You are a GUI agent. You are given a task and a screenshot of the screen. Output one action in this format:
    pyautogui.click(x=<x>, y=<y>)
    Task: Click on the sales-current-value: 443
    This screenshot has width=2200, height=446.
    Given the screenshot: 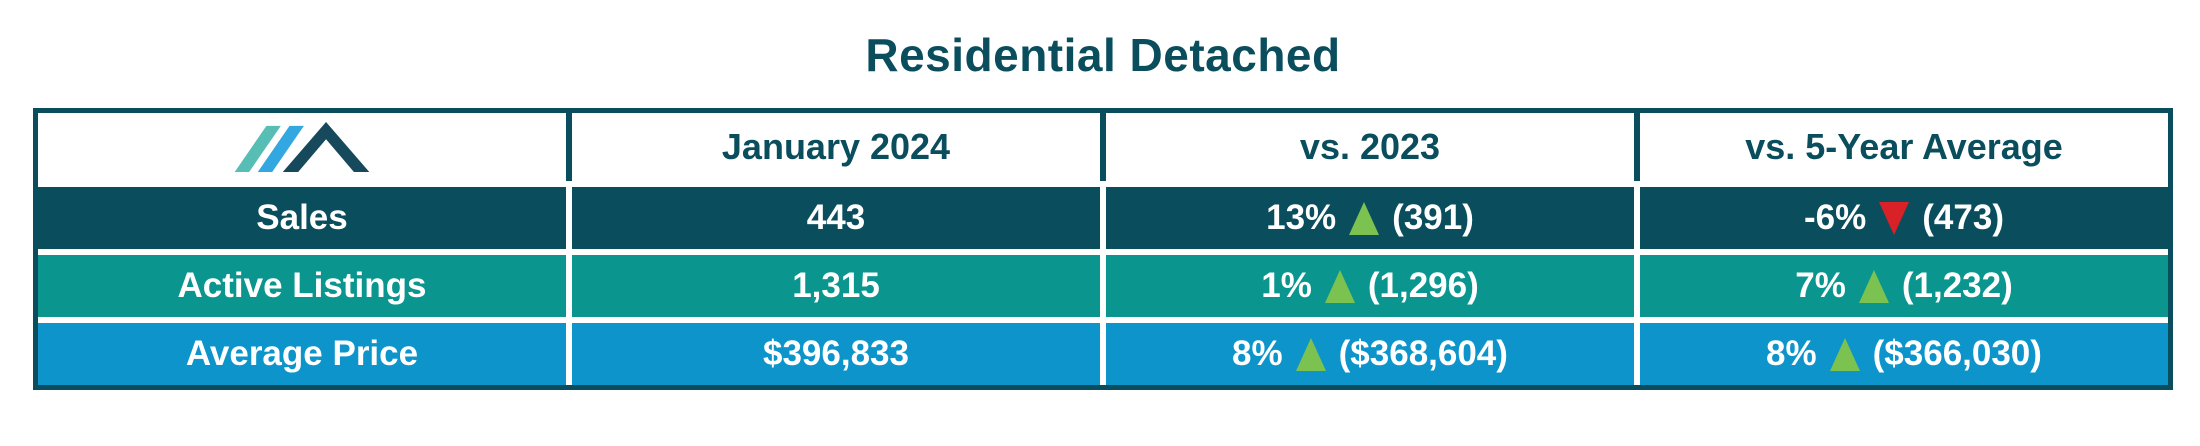 What is the action you would take?
    pyautogui.click(x=839, y=218)
    